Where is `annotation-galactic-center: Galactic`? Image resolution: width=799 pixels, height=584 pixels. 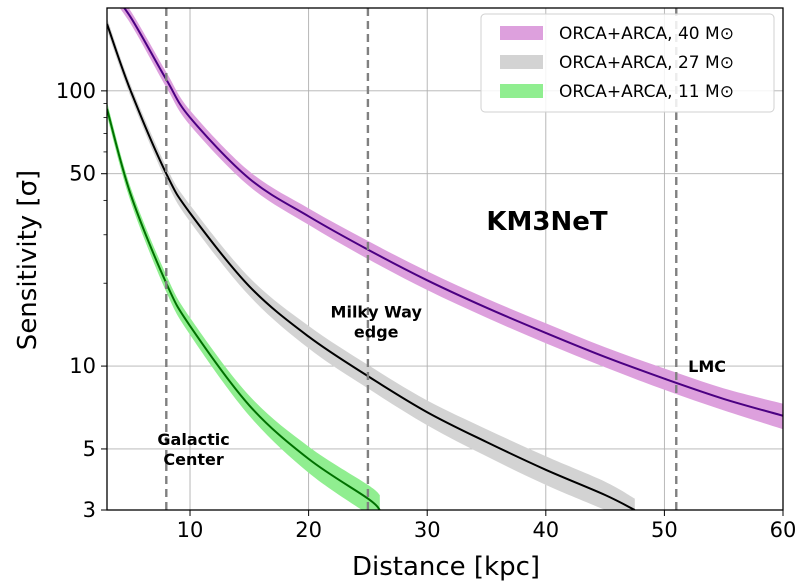
annotation-galactic-center: Galactic is located at coordinates (193, 439).